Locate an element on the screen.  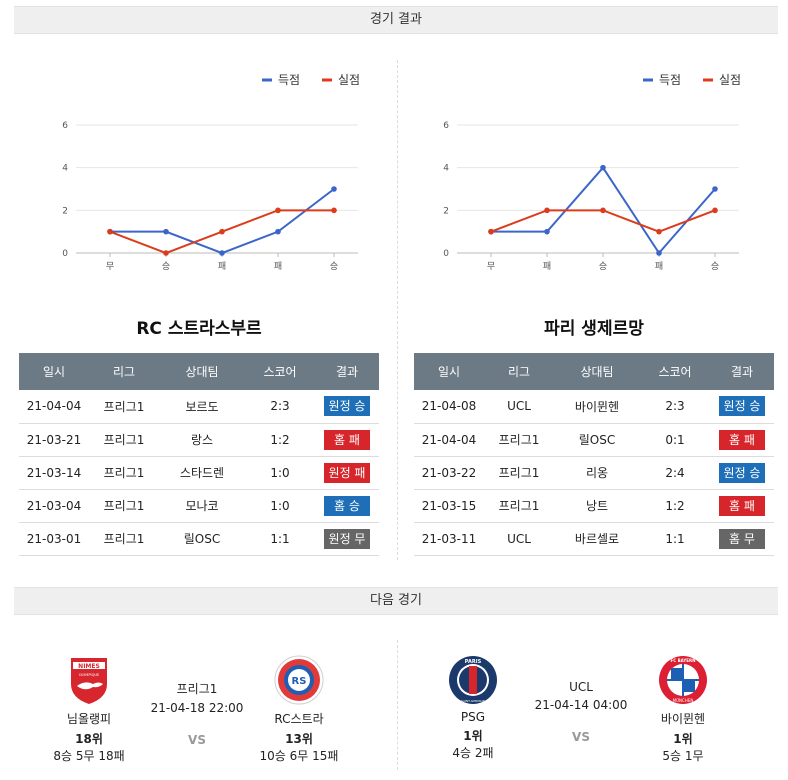
y-tick-label: 0 is located at coordinates (65, 254).